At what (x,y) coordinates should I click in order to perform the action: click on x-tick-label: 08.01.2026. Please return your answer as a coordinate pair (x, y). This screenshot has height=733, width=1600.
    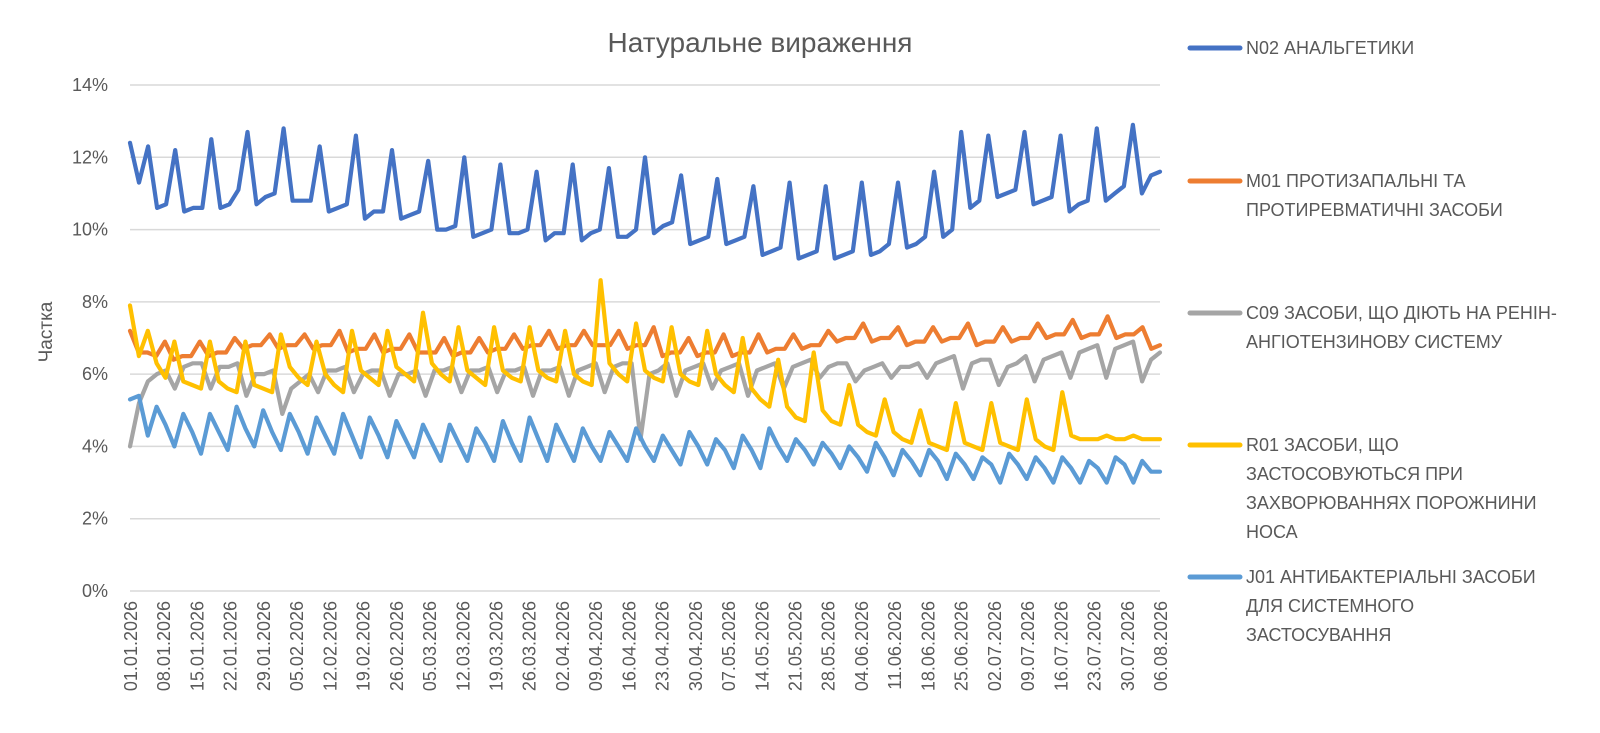
    Looking at the image, I should click on (164, 646).